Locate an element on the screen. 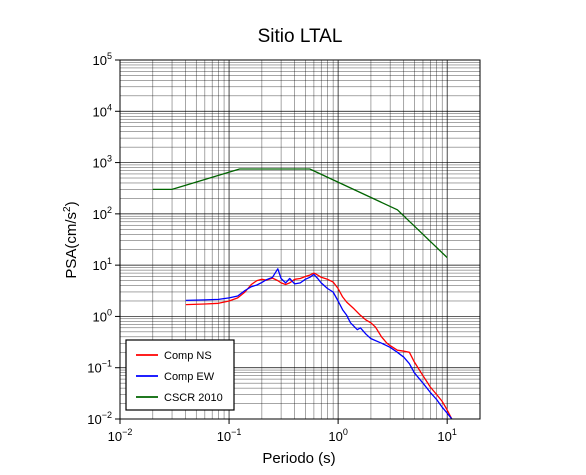  y-tick-label: 10⁵ is located at coordinates (102, 59).